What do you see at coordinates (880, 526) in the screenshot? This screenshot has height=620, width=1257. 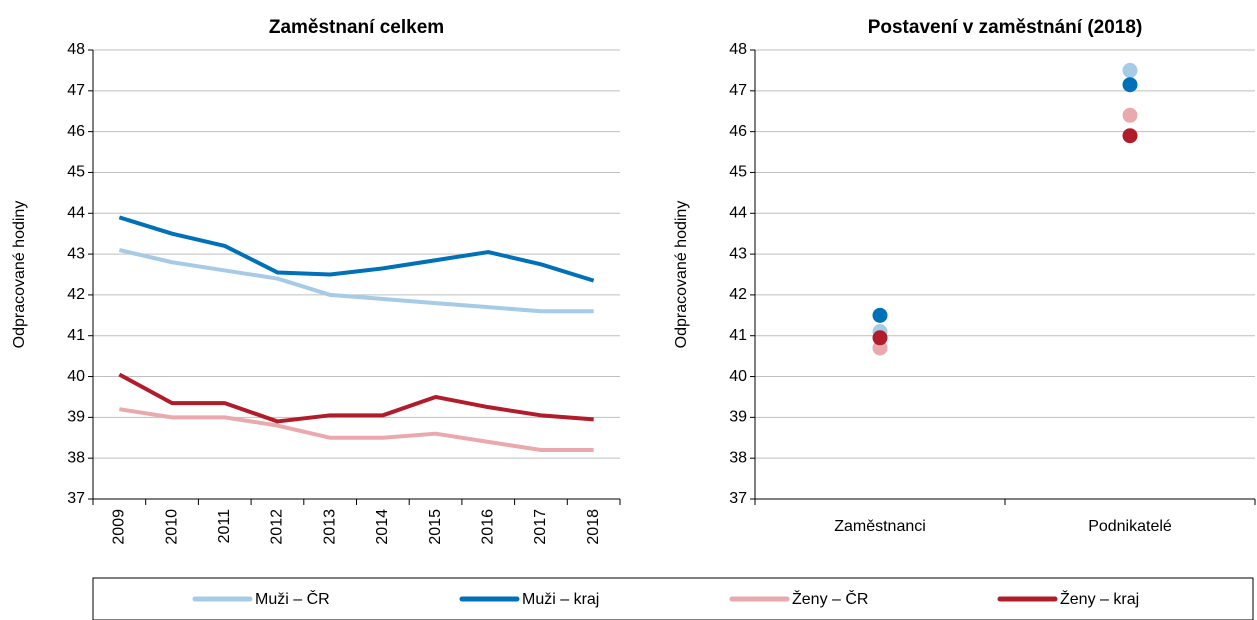 I see `x-tick-label: Zaměstnanci` at bounding box center [880, 526].